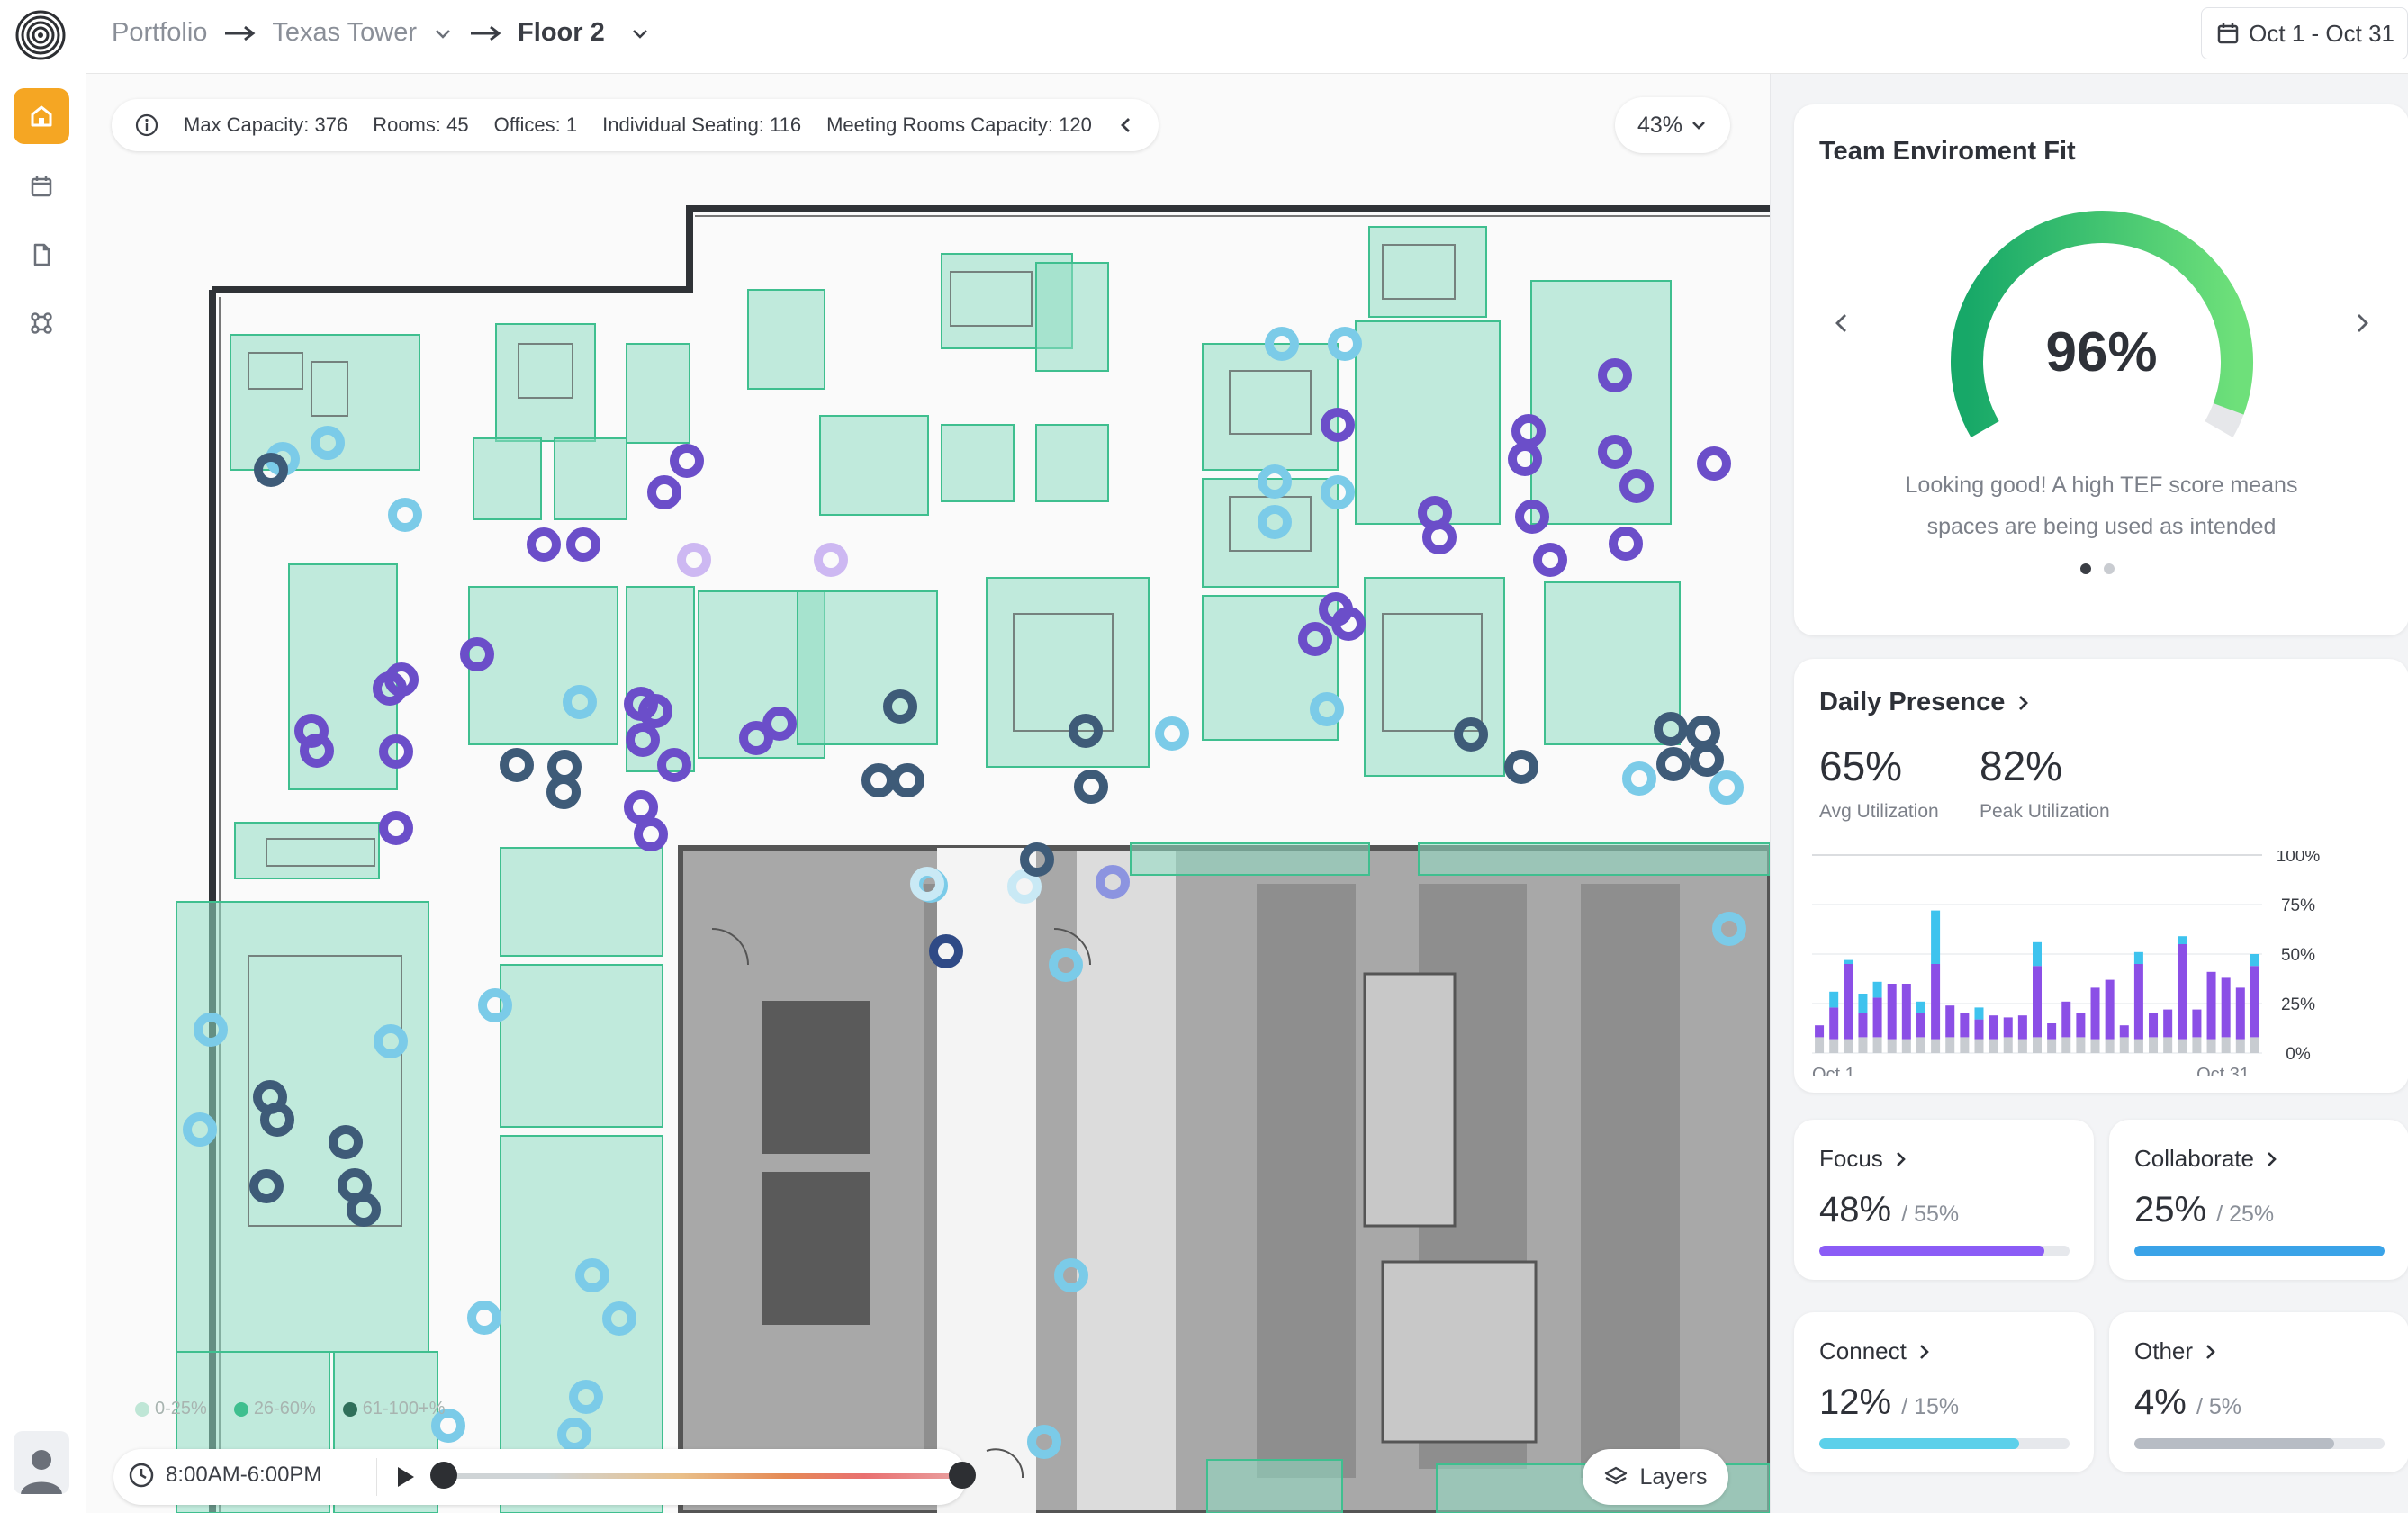 The image size is (2408, 1513). Describe the element at coordinates (2085, 568) in the screenshot. I see `carousel-dot-active` at that location.